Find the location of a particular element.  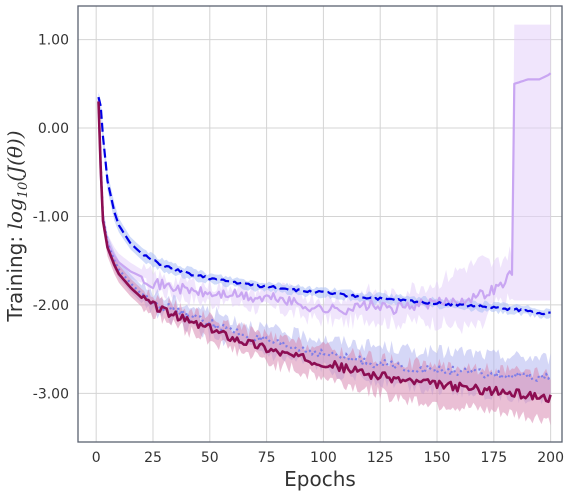

y-tick-label: 0.00 is located at coordinates (53, 129).